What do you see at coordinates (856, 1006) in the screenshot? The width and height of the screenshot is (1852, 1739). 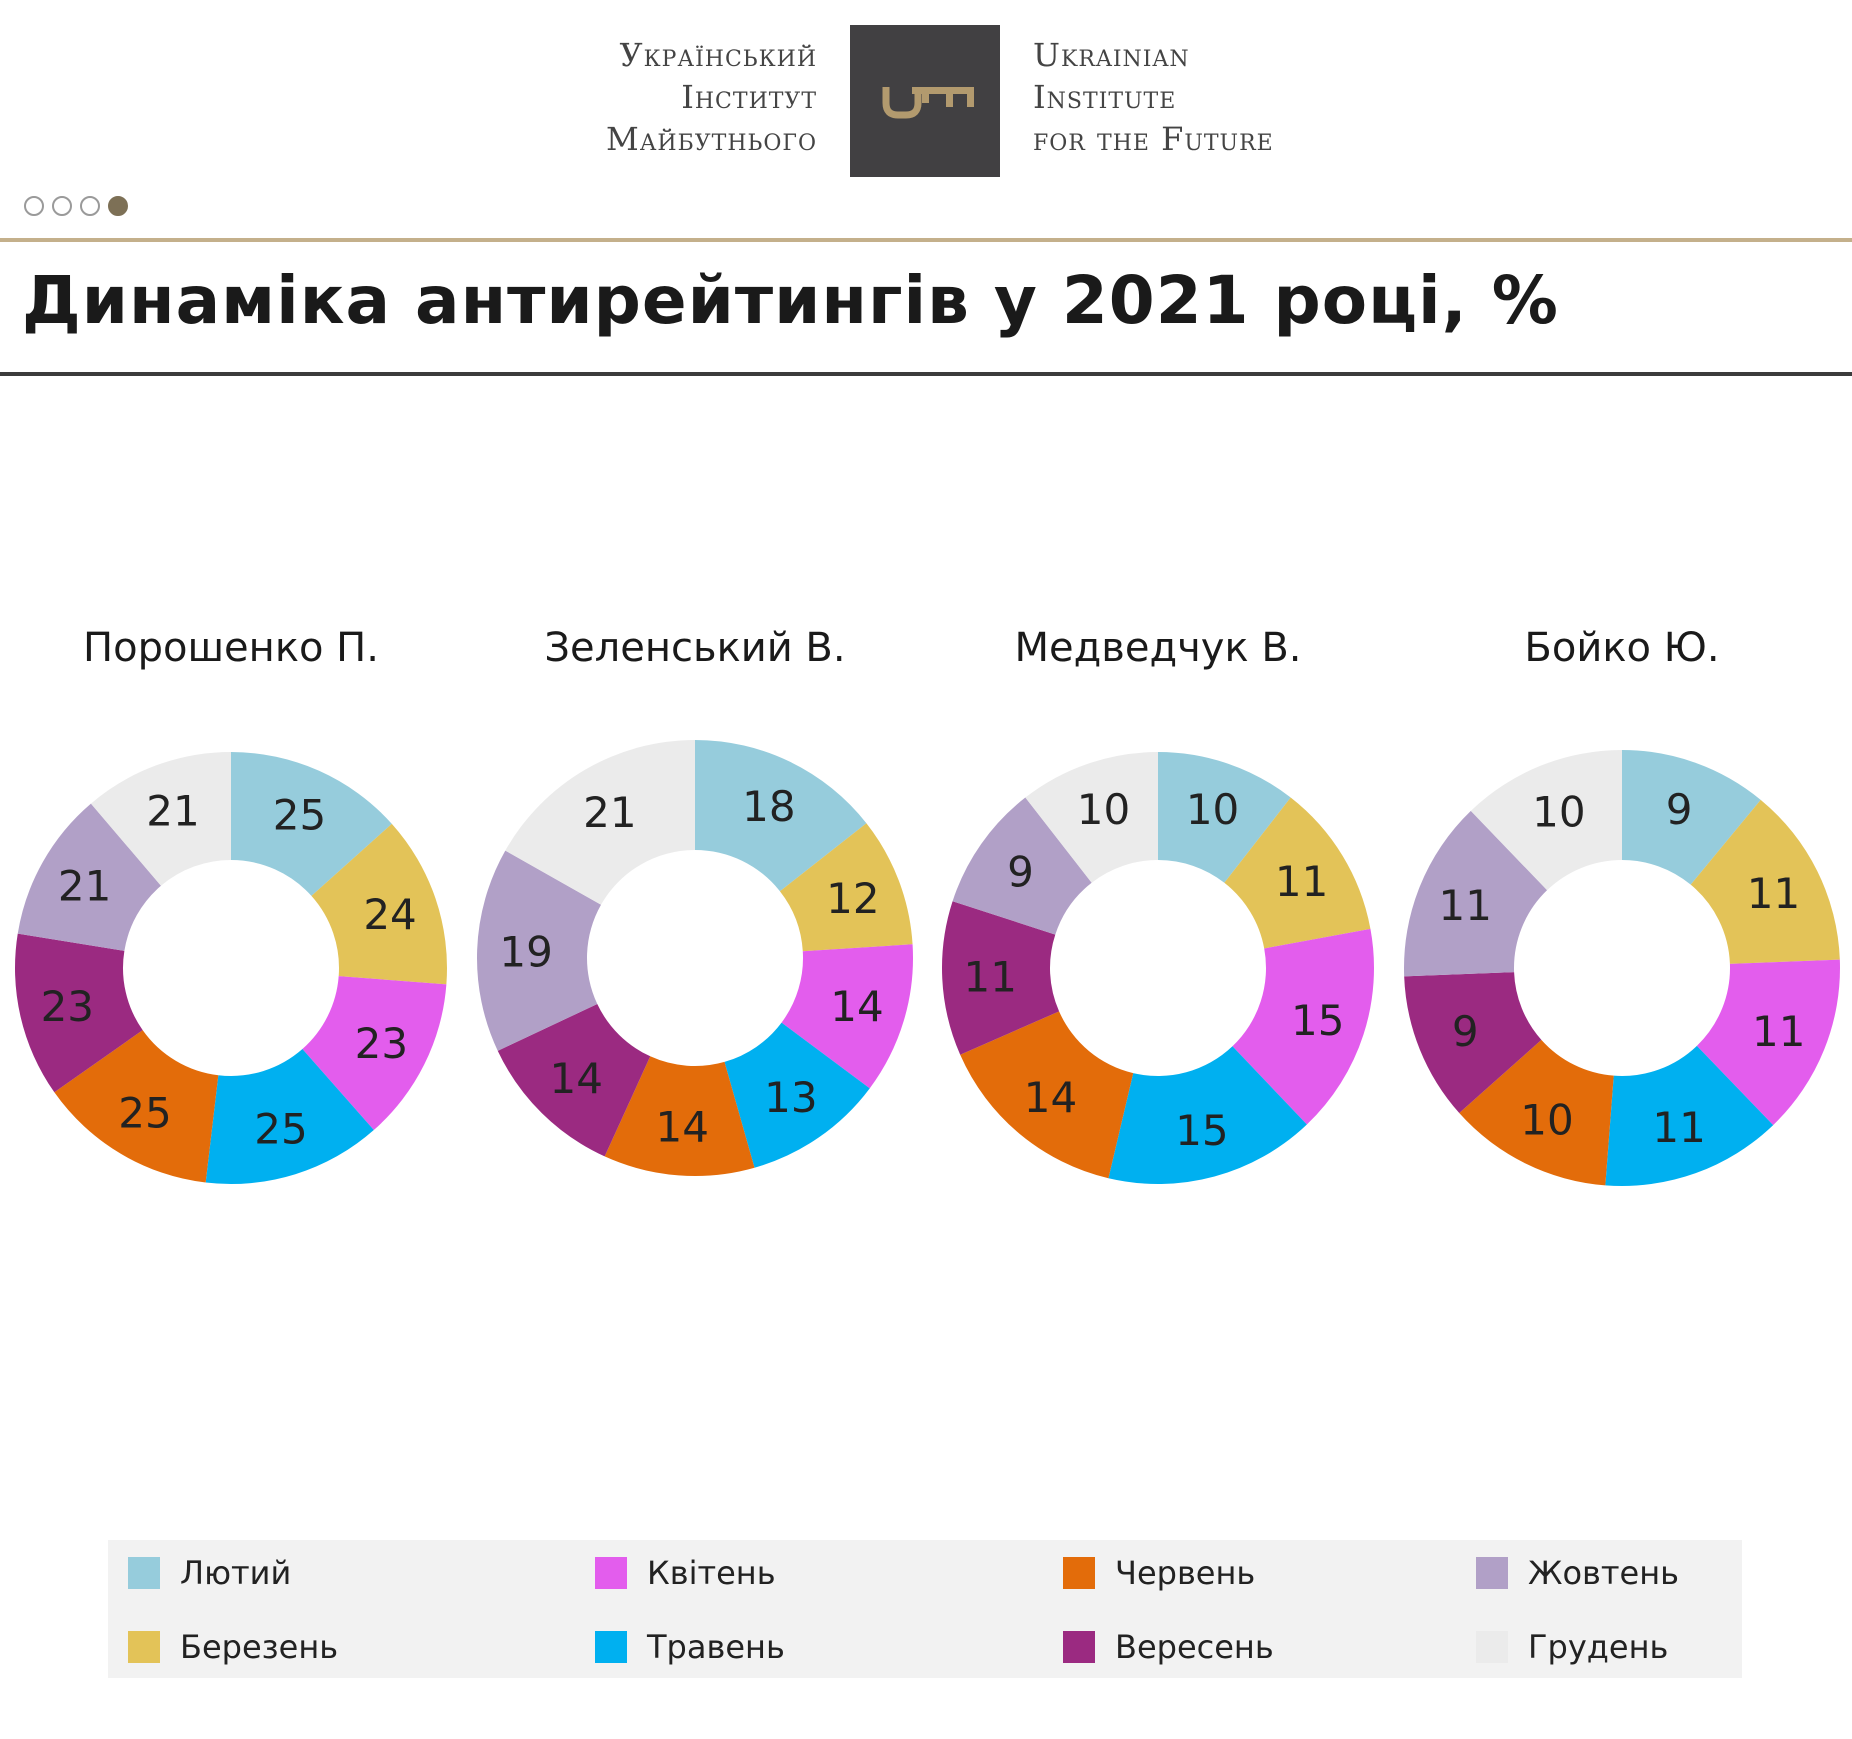 I see `data-label-2-3: 14` at bounding box center [856, 1006].